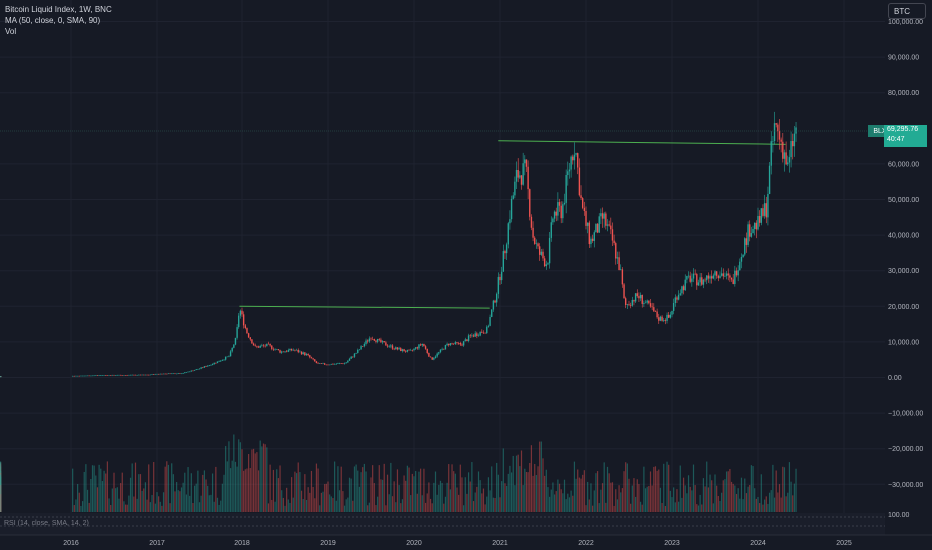 This screenshot has height=550, width=932. What do you see at coordinates (903, 271) in the screenshot?
I see `y-axis-tick-label: 30,000.00` at bounding box center [903, 271].